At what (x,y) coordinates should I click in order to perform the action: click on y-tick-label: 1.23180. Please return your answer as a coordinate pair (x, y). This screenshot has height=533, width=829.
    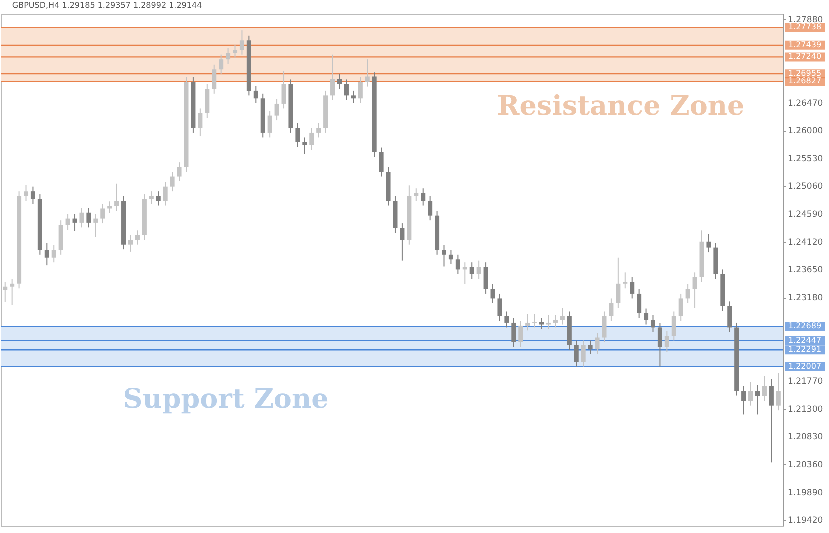
    Looking at the image, I should click on (806, 299).